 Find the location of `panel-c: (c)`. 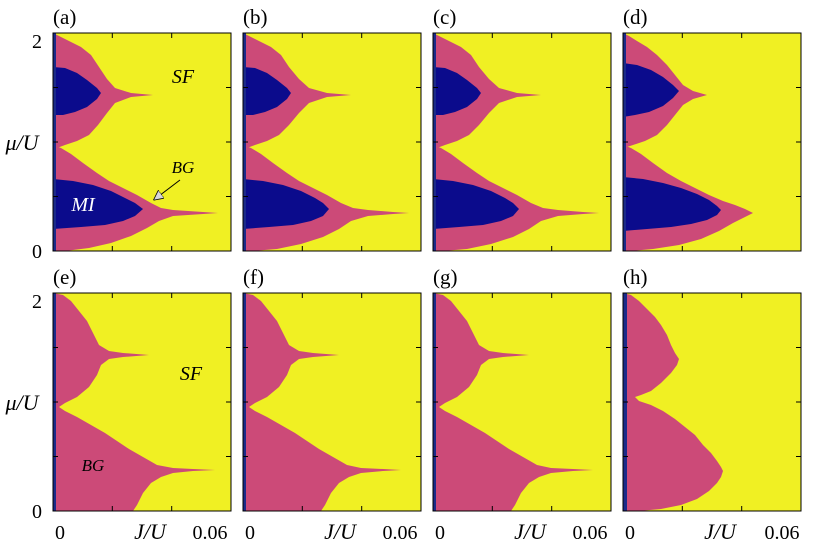

panel-c: (c) is located at coordinates (522, 128).